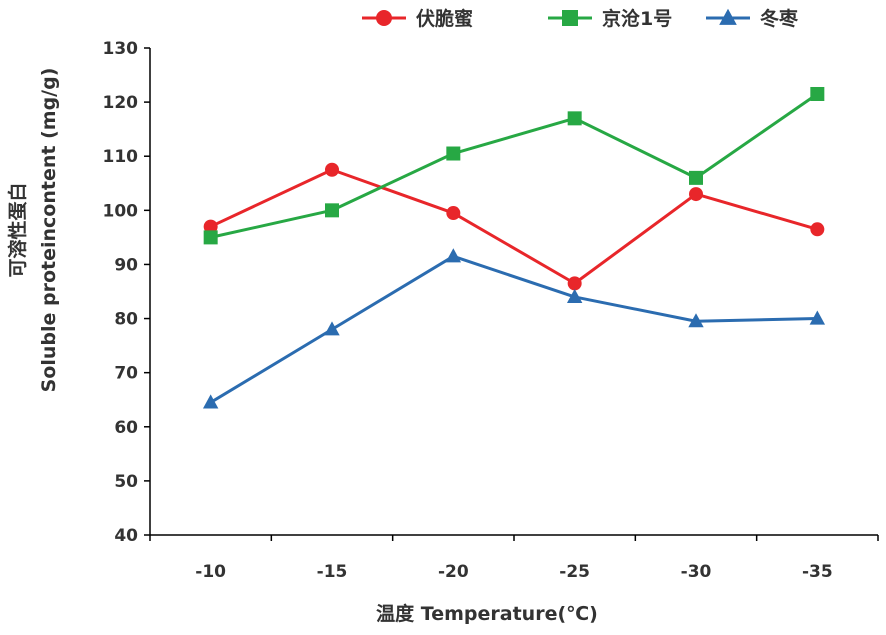 The width and height of the screenshot is (886, 635). What do you see at coordinates (121, 211) in the screenshot?
I see `y-tick-label: 100` at bounding box center [121, 211].